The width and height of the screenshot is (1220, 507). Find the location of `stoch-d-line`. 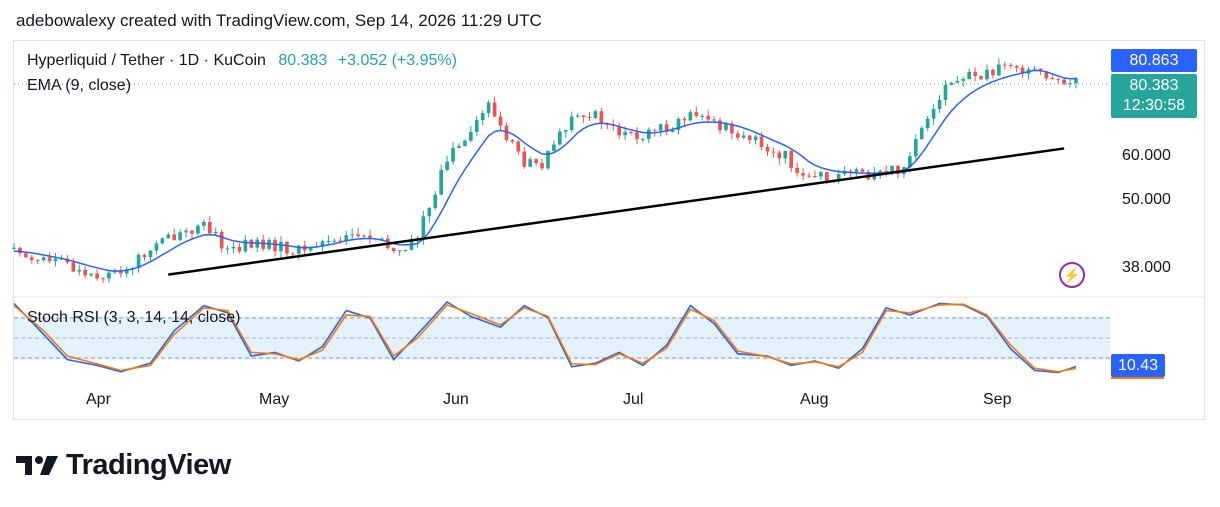

stoch-d-line is located at coordinates (545, 338).